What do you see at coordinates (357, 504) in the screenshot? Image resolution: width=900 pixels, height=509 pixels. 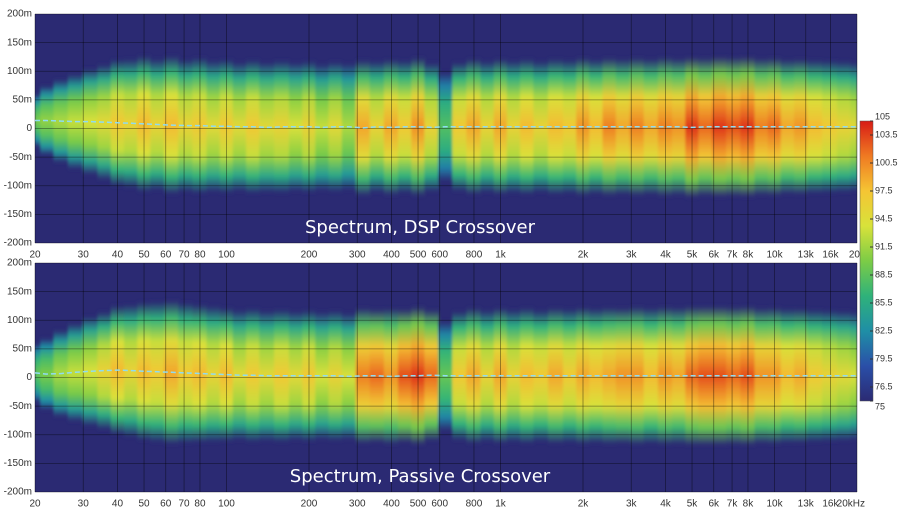 I see `x-tick-label: 300` at bounding box center [357, 504].